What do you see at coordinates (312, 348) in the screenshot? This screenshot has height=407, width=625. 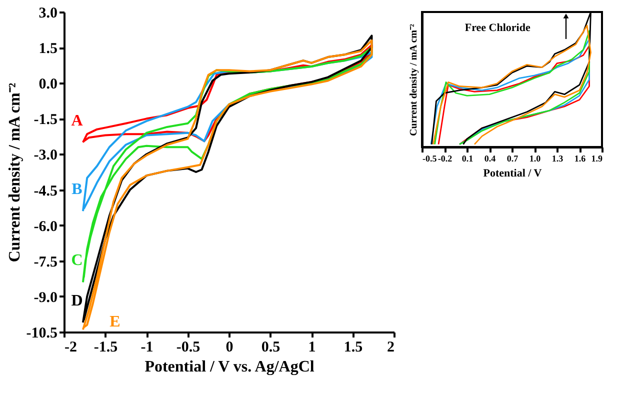 I see `x-tick-label: 1` at bounding box center [312, 348].